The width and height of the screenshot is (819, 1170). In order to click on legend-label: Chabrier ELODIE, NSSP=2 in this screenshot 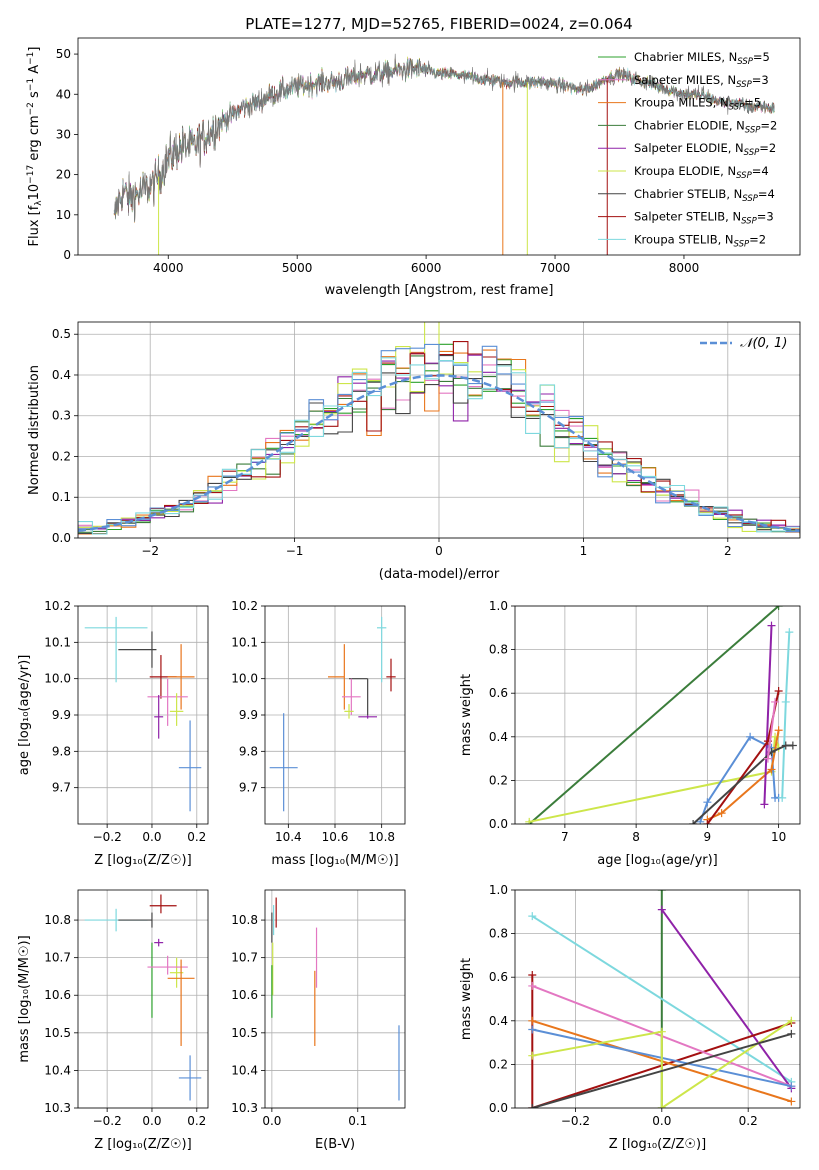, I will do `click(705, 126)`.